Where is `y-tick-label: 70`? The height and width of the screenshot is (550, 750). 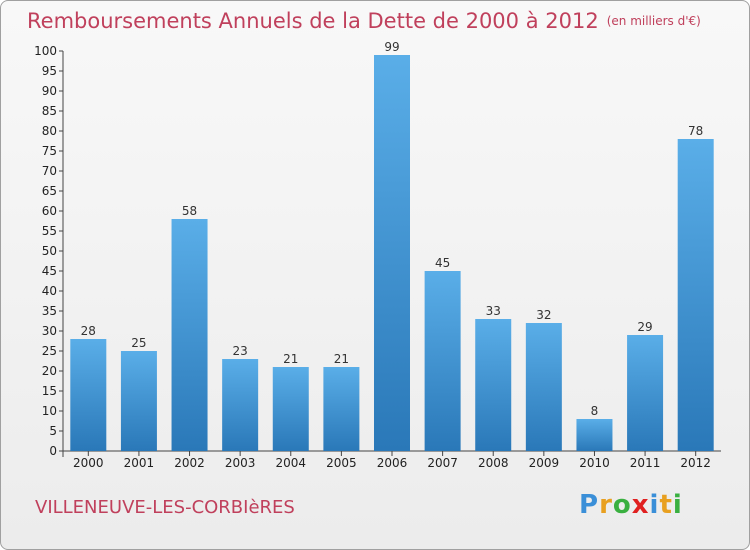 y-tick-label: 70 is located at coordinates (49, 171).